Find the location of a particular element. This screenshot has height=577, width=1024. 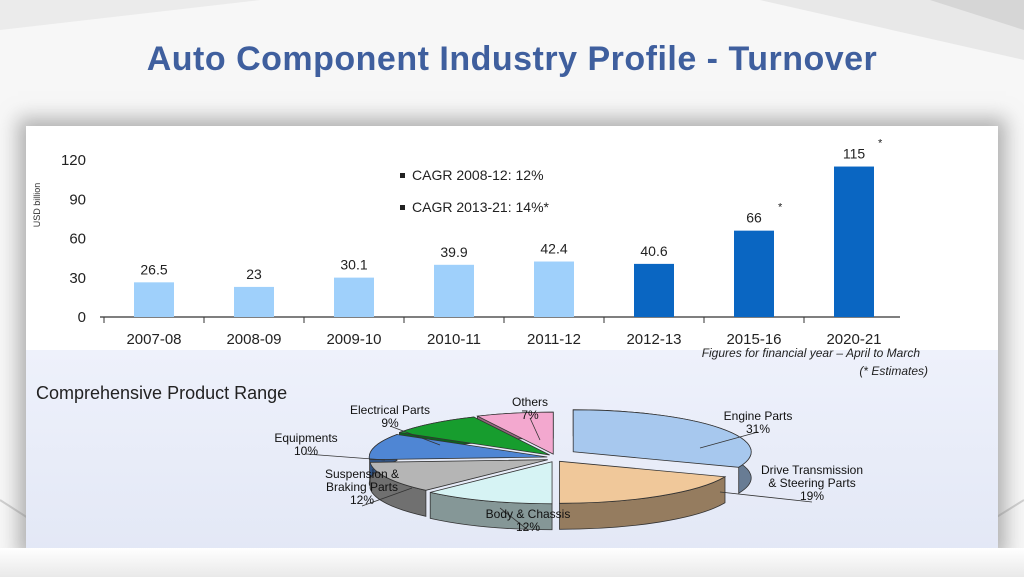

x-tick-label: 2010-11 is located at coordinates (454, 339).